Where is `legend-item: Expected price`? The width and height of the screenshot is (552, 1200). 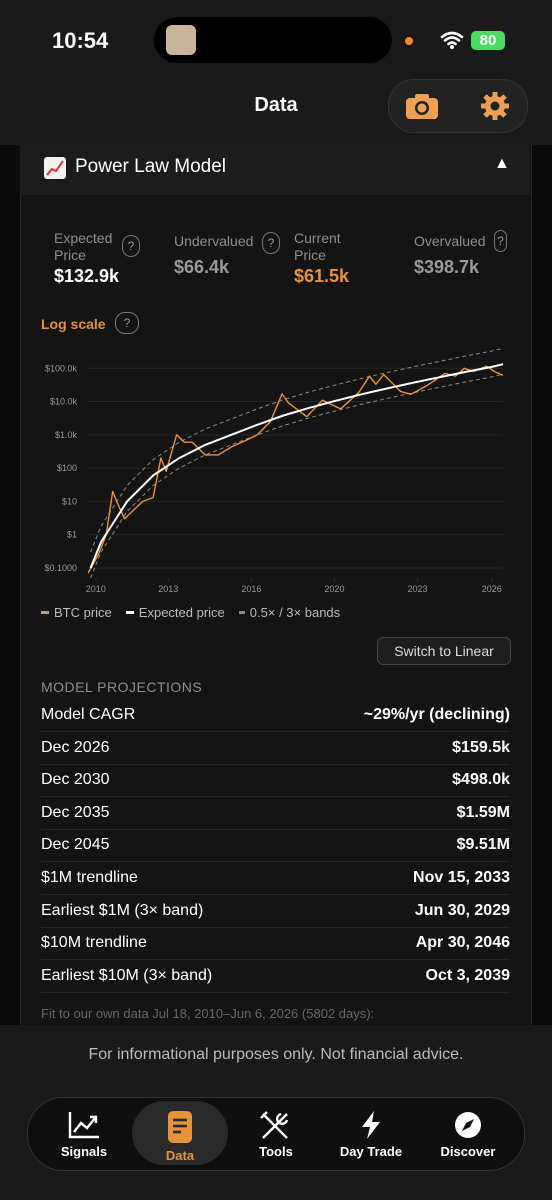 legend-item: Expected price is located at coordinates (175, 612).